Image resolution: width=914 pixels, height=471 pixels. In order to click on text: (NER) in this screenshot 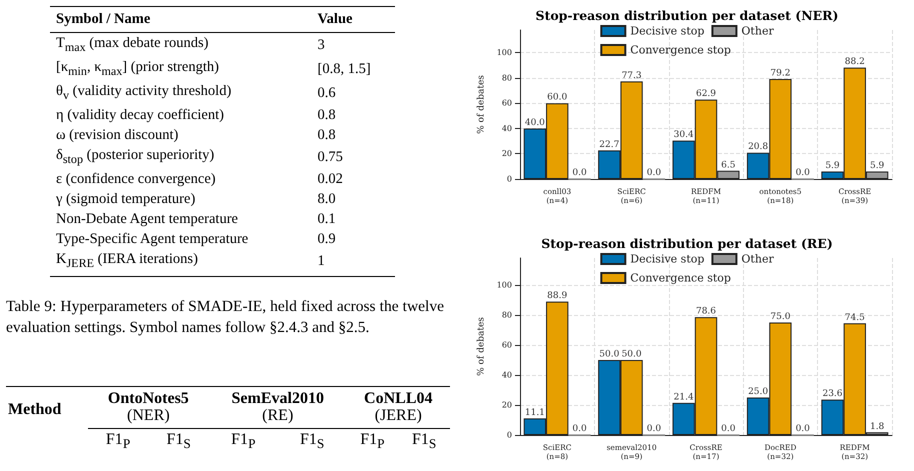, I will do `click(148, 417)`.